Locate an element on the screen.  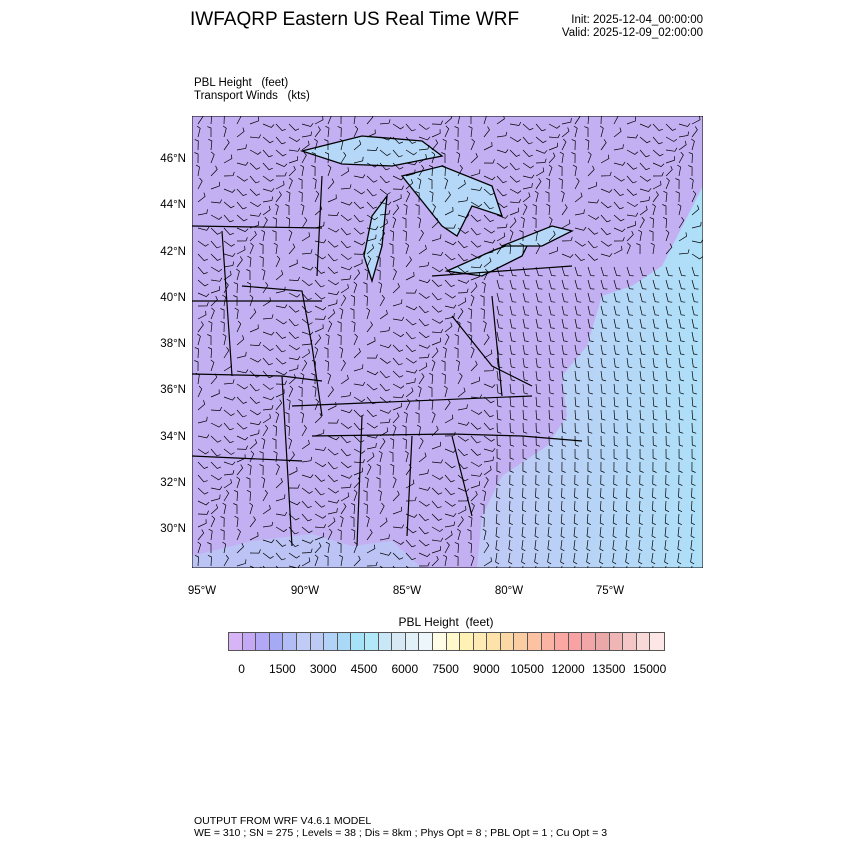
colorbar-label: 7500 is located at coordinates (445, 669).